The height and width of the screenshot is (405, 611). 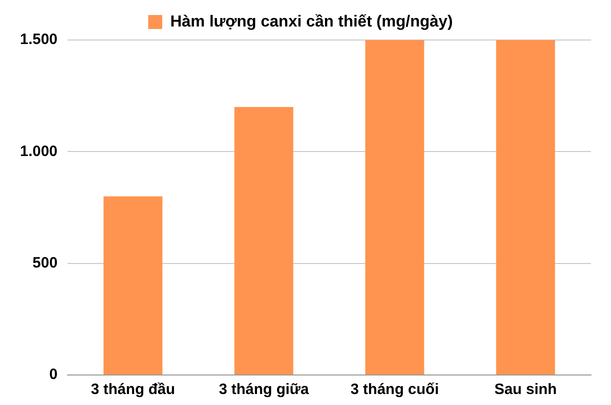 What do you see at coordinates (311, 21) in the screenshot?
I see `legend-label: Hàm lượng canxi cần thiết (mg/ngày)` at bounding box center [311, 21].